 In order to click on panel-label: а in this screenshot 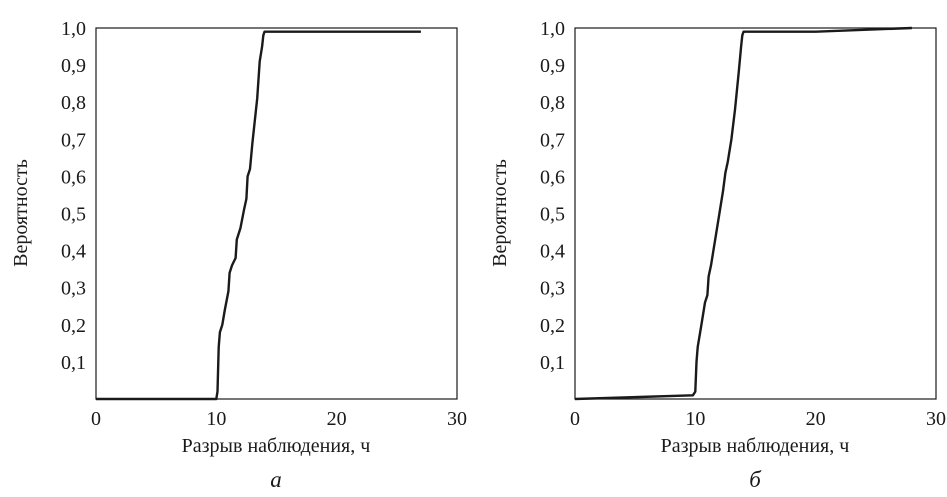, I will do `click(276, 479)`.